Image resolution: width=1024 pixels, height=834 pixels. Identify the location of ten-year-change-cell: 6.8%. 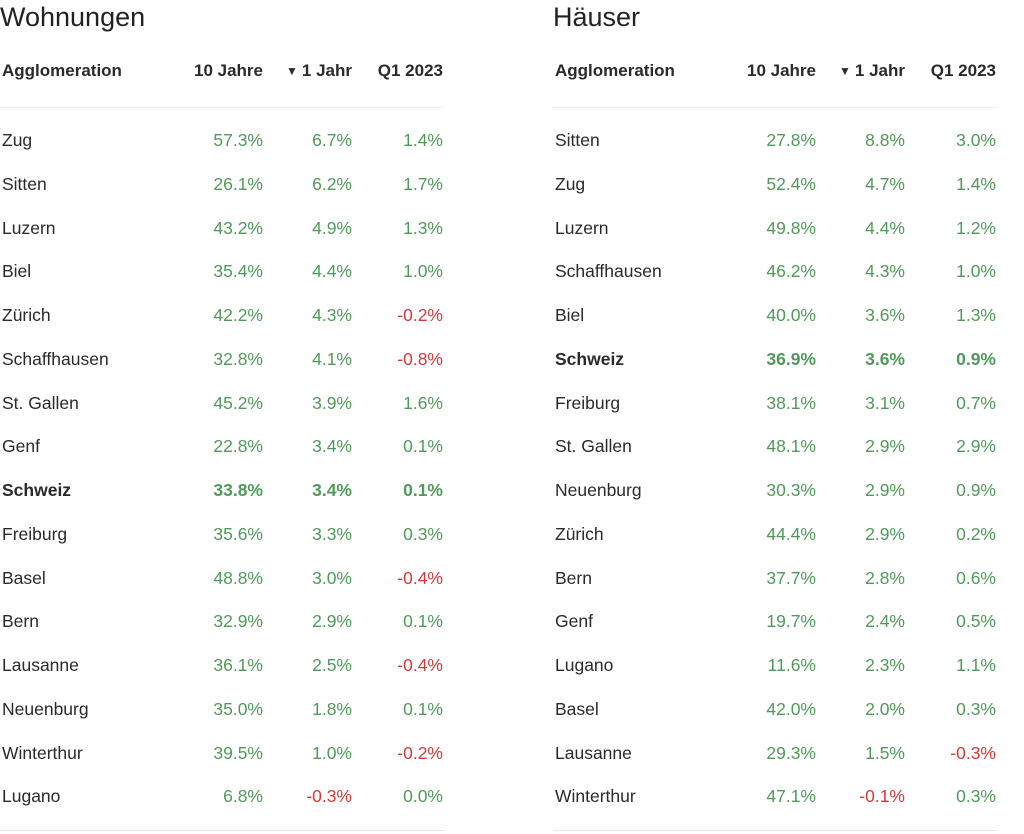
(243, 796).